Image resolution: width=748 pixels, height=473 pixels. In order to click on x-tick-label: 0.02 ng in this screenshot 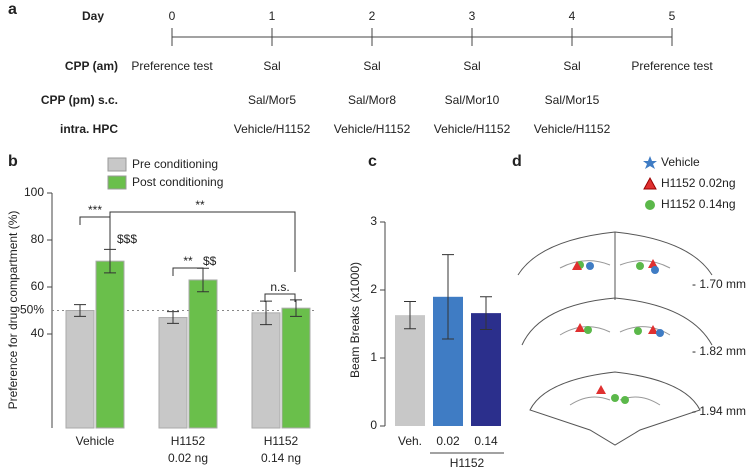, I will do `click(188, 458)`.